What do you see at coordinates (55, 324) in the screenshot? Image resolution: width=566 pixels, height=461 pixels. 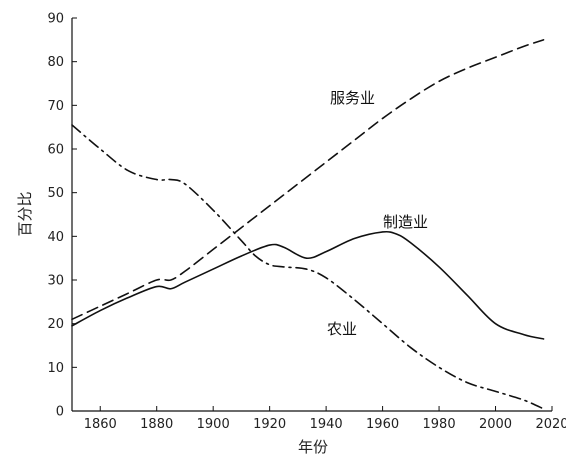 I see `y-tick-label: 20` at bounding box center [55, 324].